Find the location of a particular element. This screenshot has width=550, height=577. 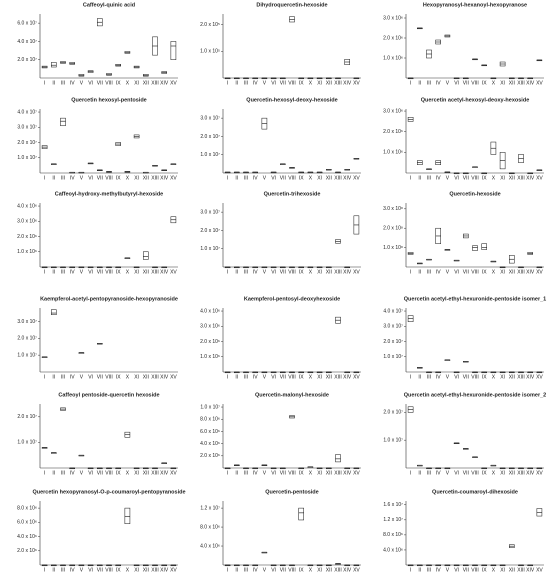

y-tick-label: 3.0 x 10⁶ is located at coordinates (393, 18).